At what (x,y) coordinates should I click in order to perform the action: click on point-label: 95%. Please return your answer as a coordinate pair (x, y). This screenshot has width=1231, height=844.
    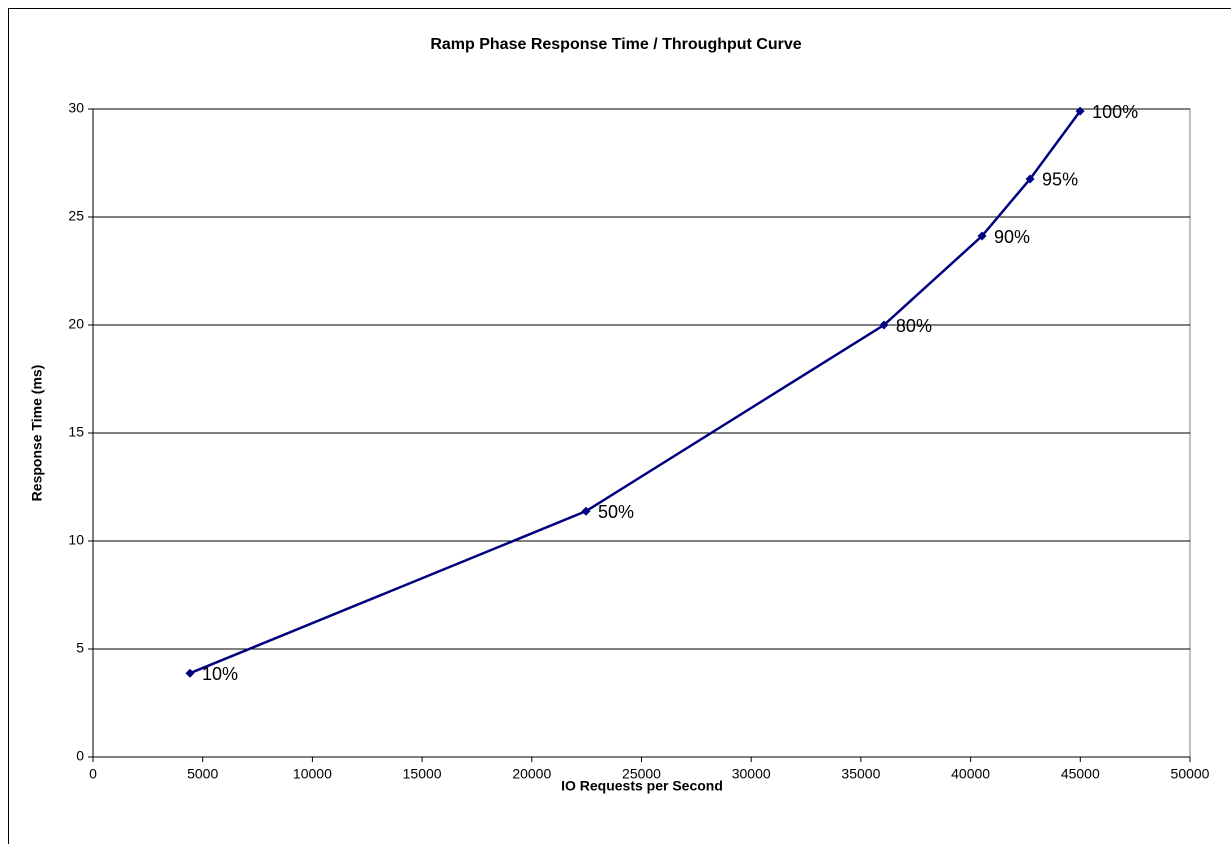
    Looking at the image, I should click on (1060, 180).